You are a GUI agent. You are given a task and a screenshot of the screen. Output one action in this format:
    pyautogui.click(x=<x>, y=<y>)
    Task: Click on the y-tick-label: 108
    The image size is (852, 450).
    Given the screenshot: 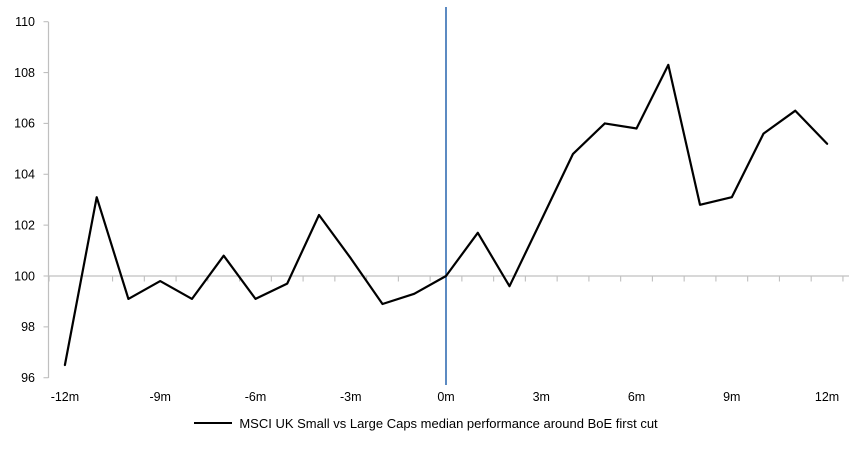 What is the action you would take?
    pyautogui.click(x=24, y=73)
    